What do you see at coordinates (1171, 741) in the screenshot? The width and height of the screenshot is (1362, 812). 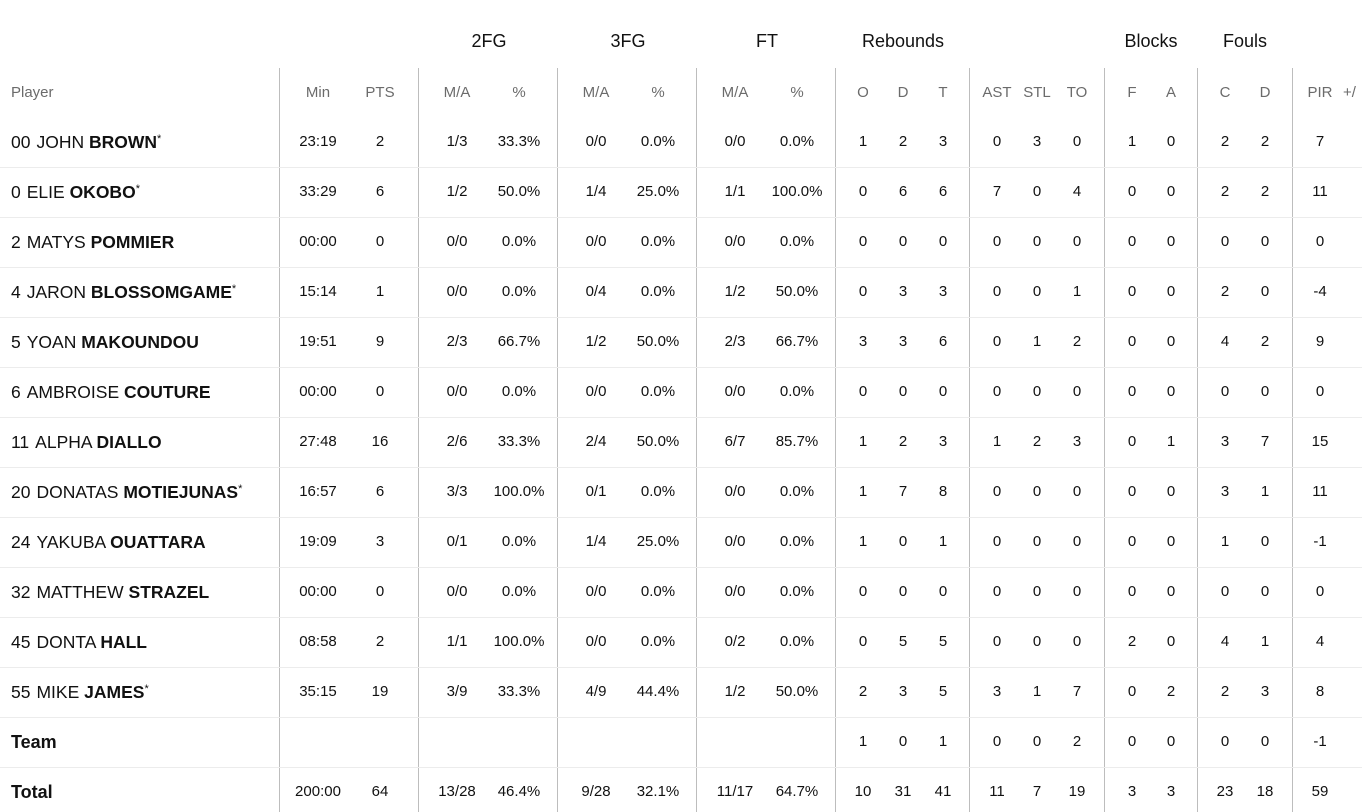 I see `stat-cell-blk-a: 0` at bounding box center [1171, 741].